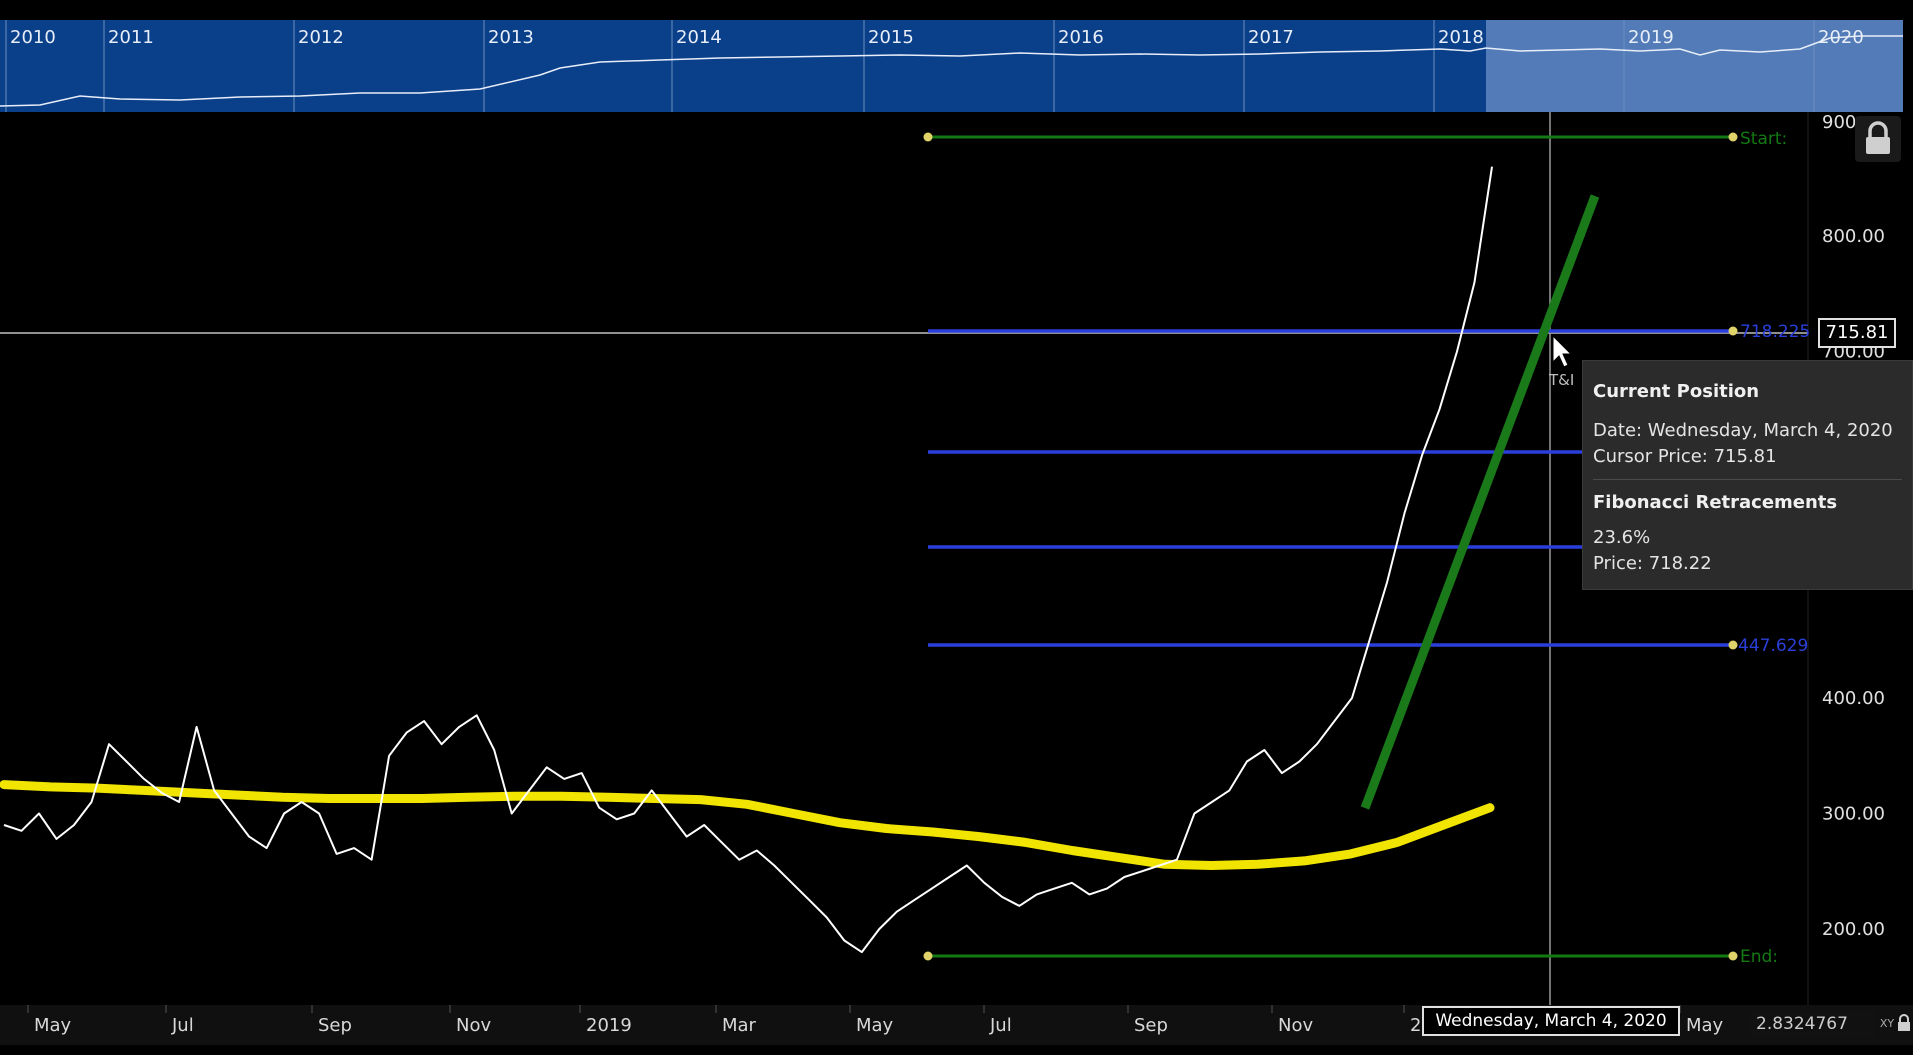 The height and width of the screenshot is (1055, 1913). Describe the element at coordinates (511, 37) in the screenshot. I see `navigator-year-label: 2013` at that location.